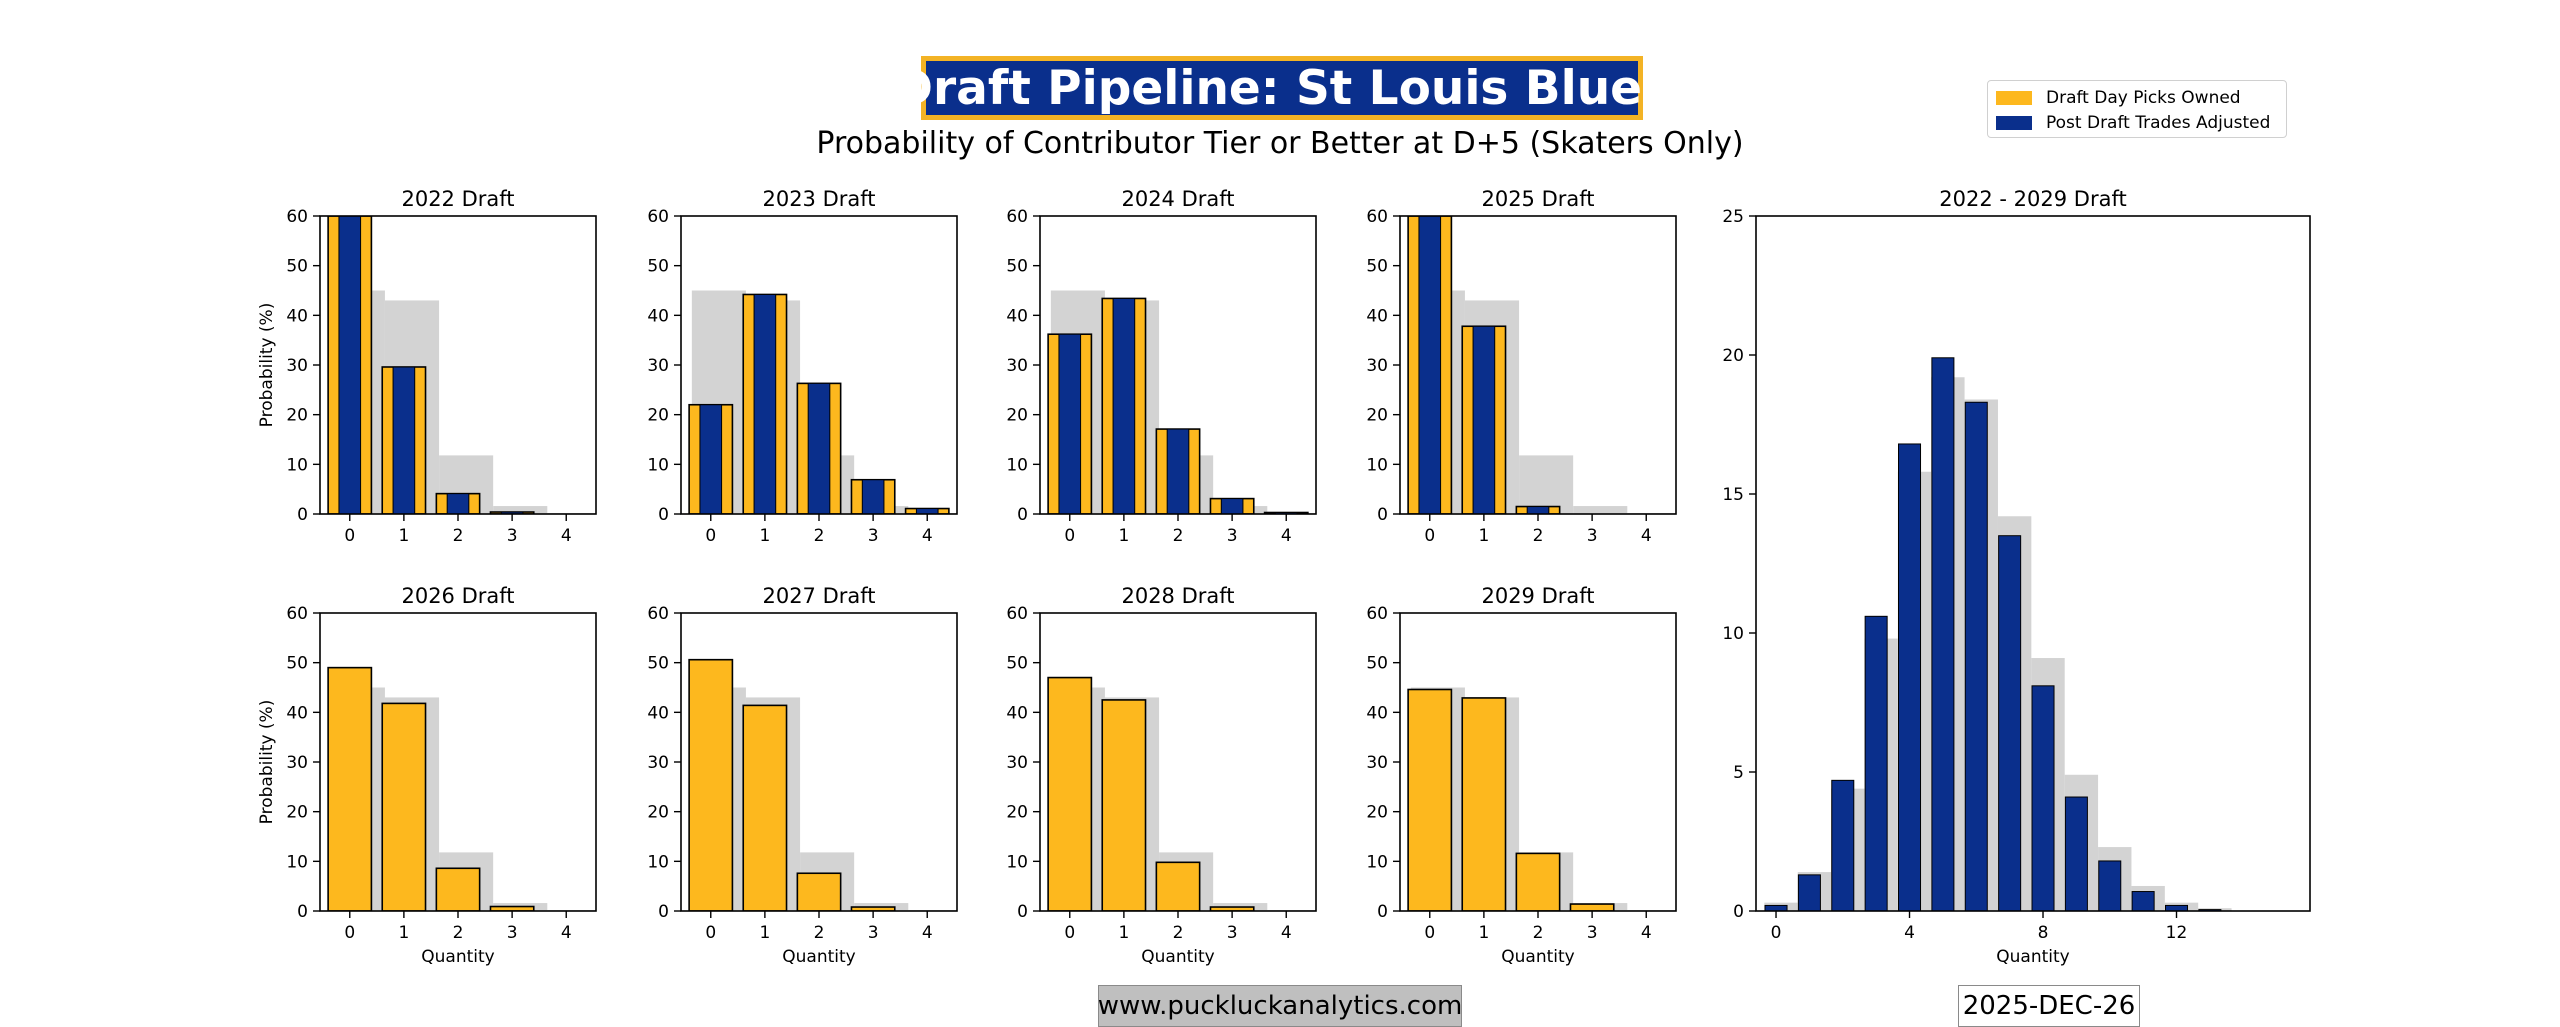 The image size is (2560, 1027). Describe the element at coordinates (2033, 563) in the screenshot. I see `axes-frame` at that location.